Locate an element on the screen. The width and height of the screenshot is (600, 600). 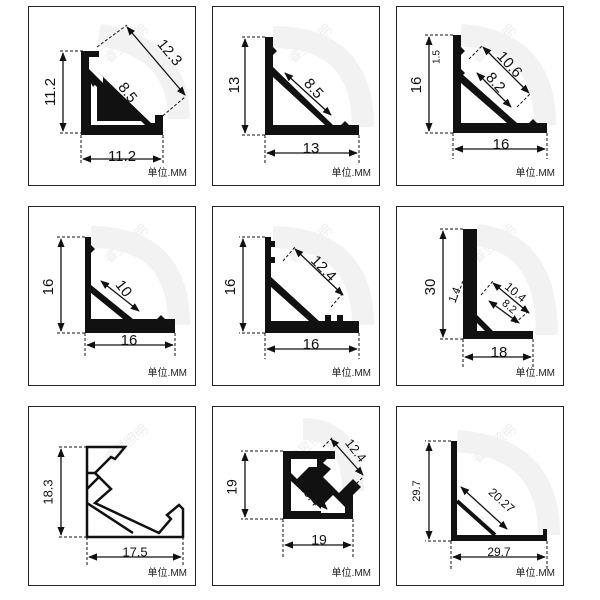
profile-panel-2: 睿昱照明 13 8.5 13 单位.MM is located at coordinates (296, 96).